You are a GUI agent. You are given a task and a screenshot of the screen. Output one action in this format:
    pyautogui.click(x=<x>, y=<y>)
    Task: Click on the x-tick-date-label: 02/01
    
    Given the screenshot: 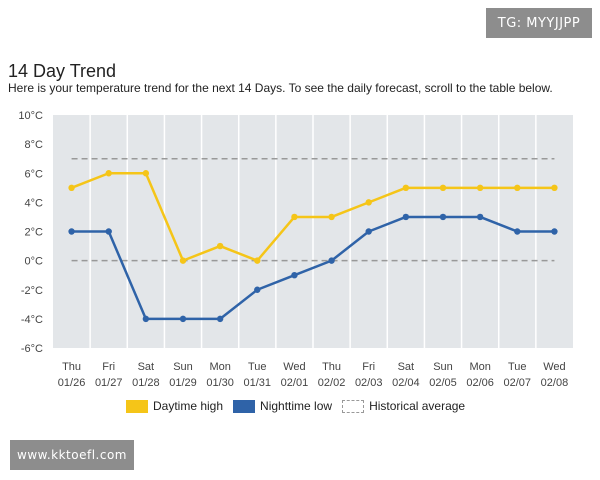 What is the action you would take?
    pyautogui.click(x=295, y=383)
    